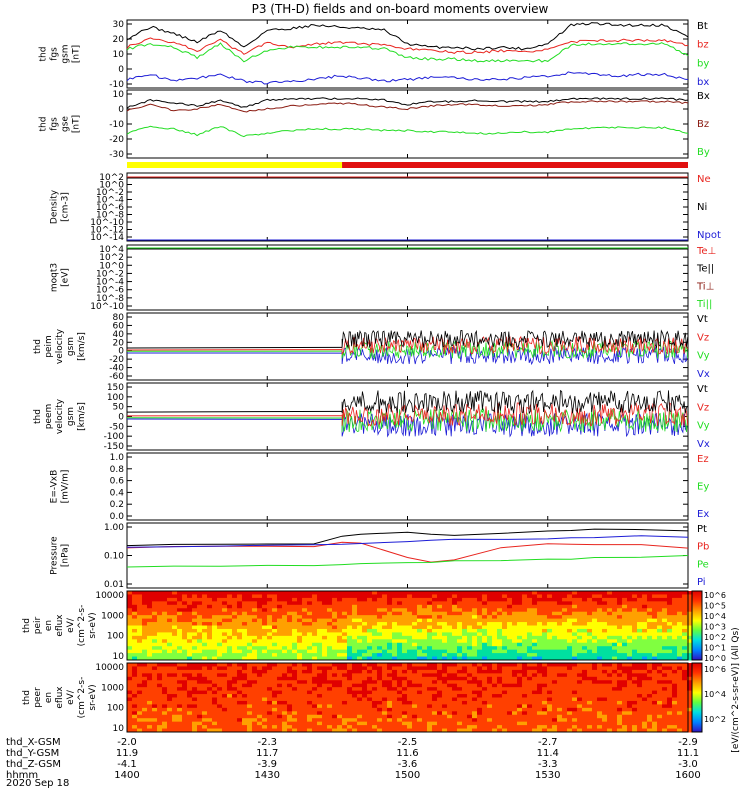 This screenshot has width=750, height=800. What do you see at coordinates (119, 408) in the screenshot?
I see `ytick-label: 50` at bounding box center [119, 408].